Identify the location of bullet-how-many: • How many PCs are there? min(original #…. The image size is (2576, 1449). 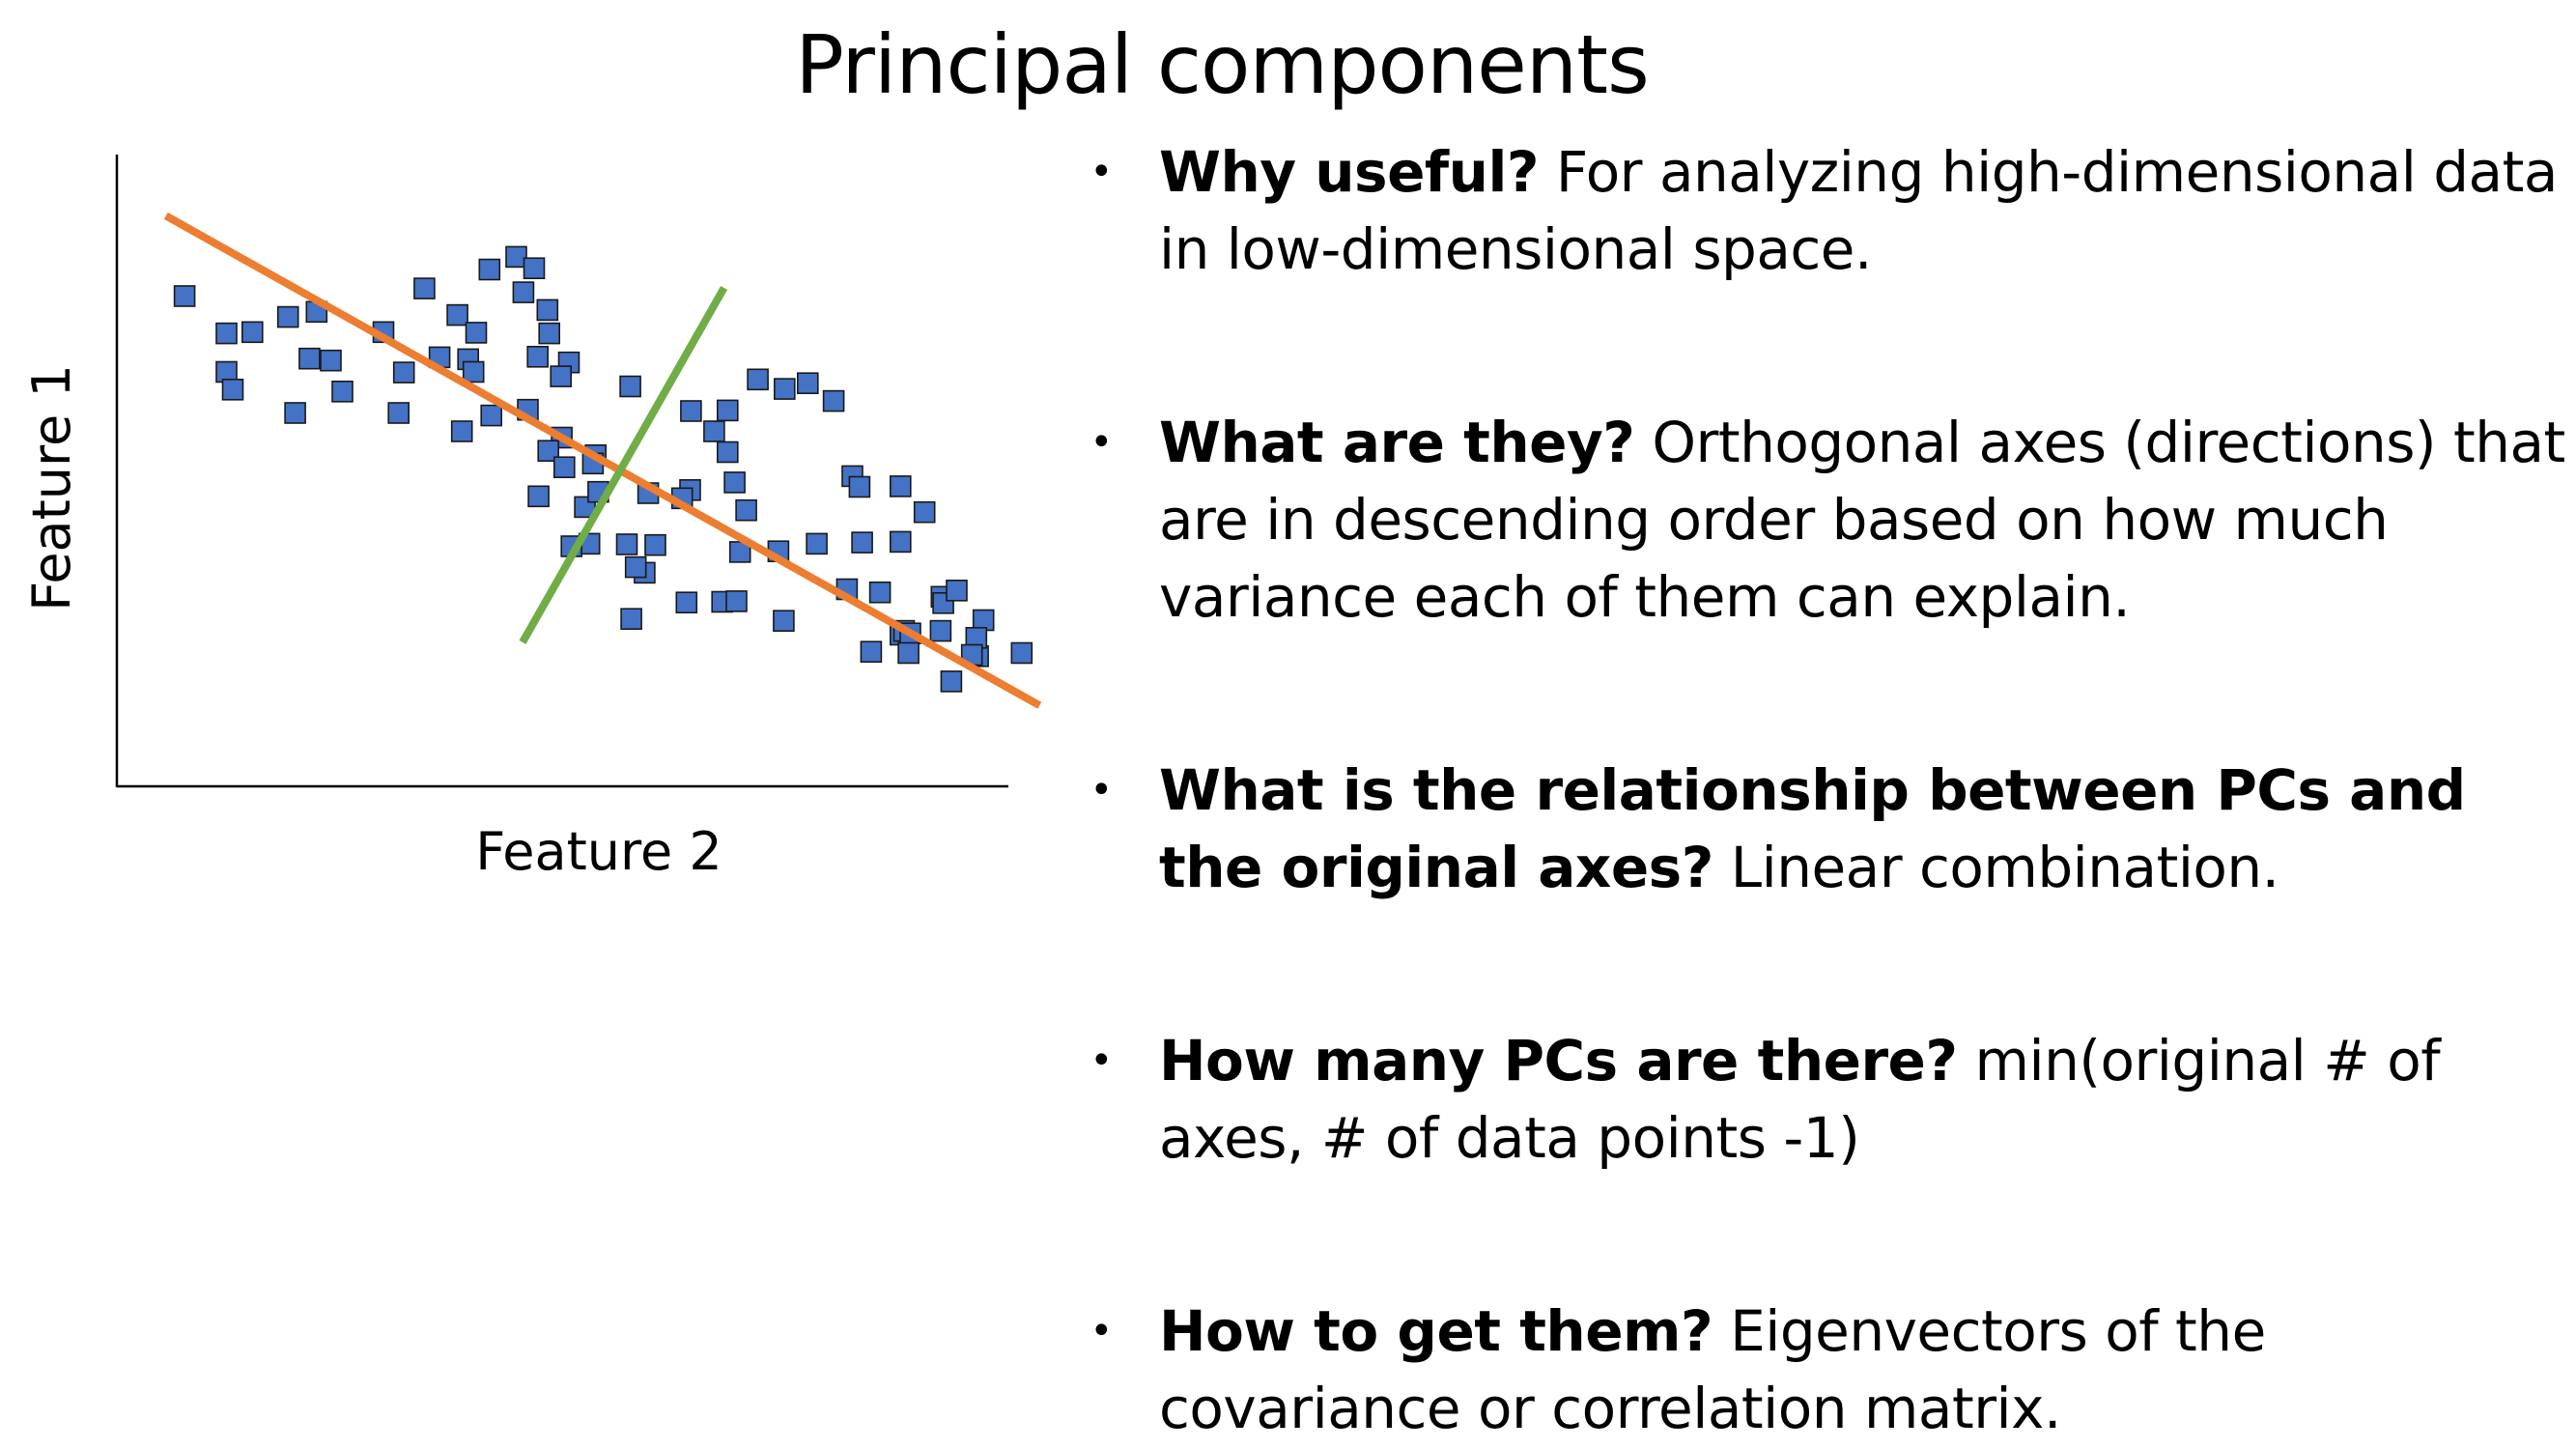
(1825, 1099).